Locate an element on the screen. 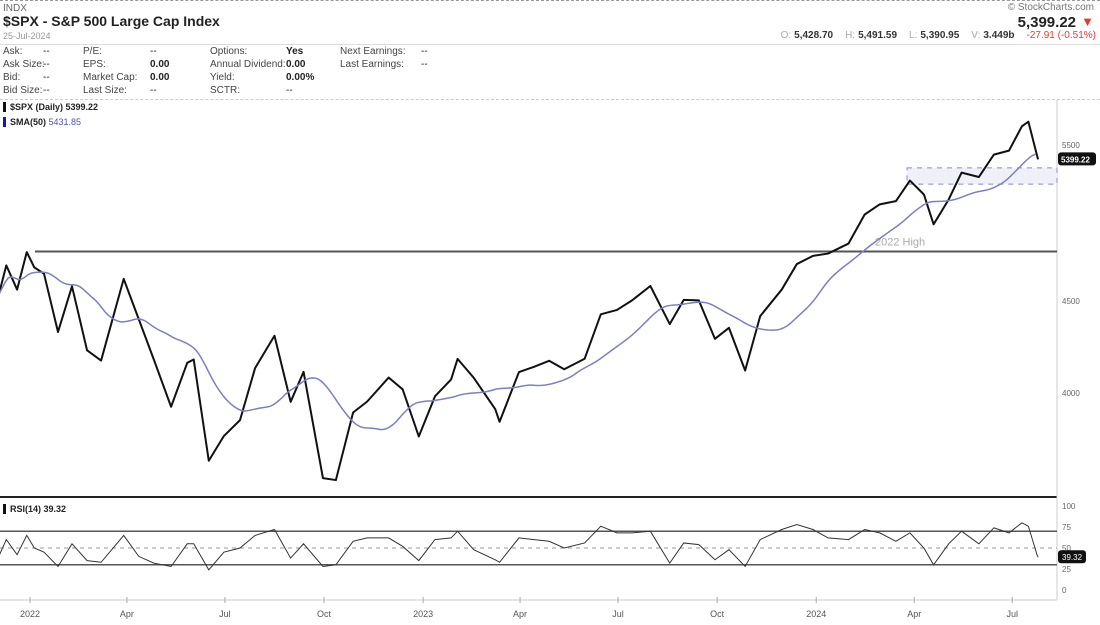  price-tick-label: 5500 is located at coordinates (1071, 145).